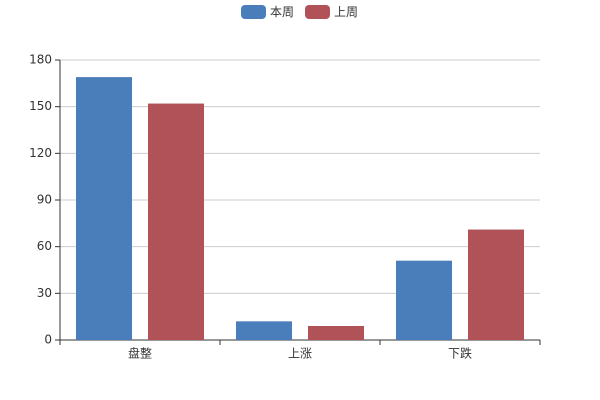 This screenshot has width=600, height=400. What do you see at coordinates (140, 353) in the screenshot?
I see `x-tick-label: 盘整` at bounding box center [140, 353].